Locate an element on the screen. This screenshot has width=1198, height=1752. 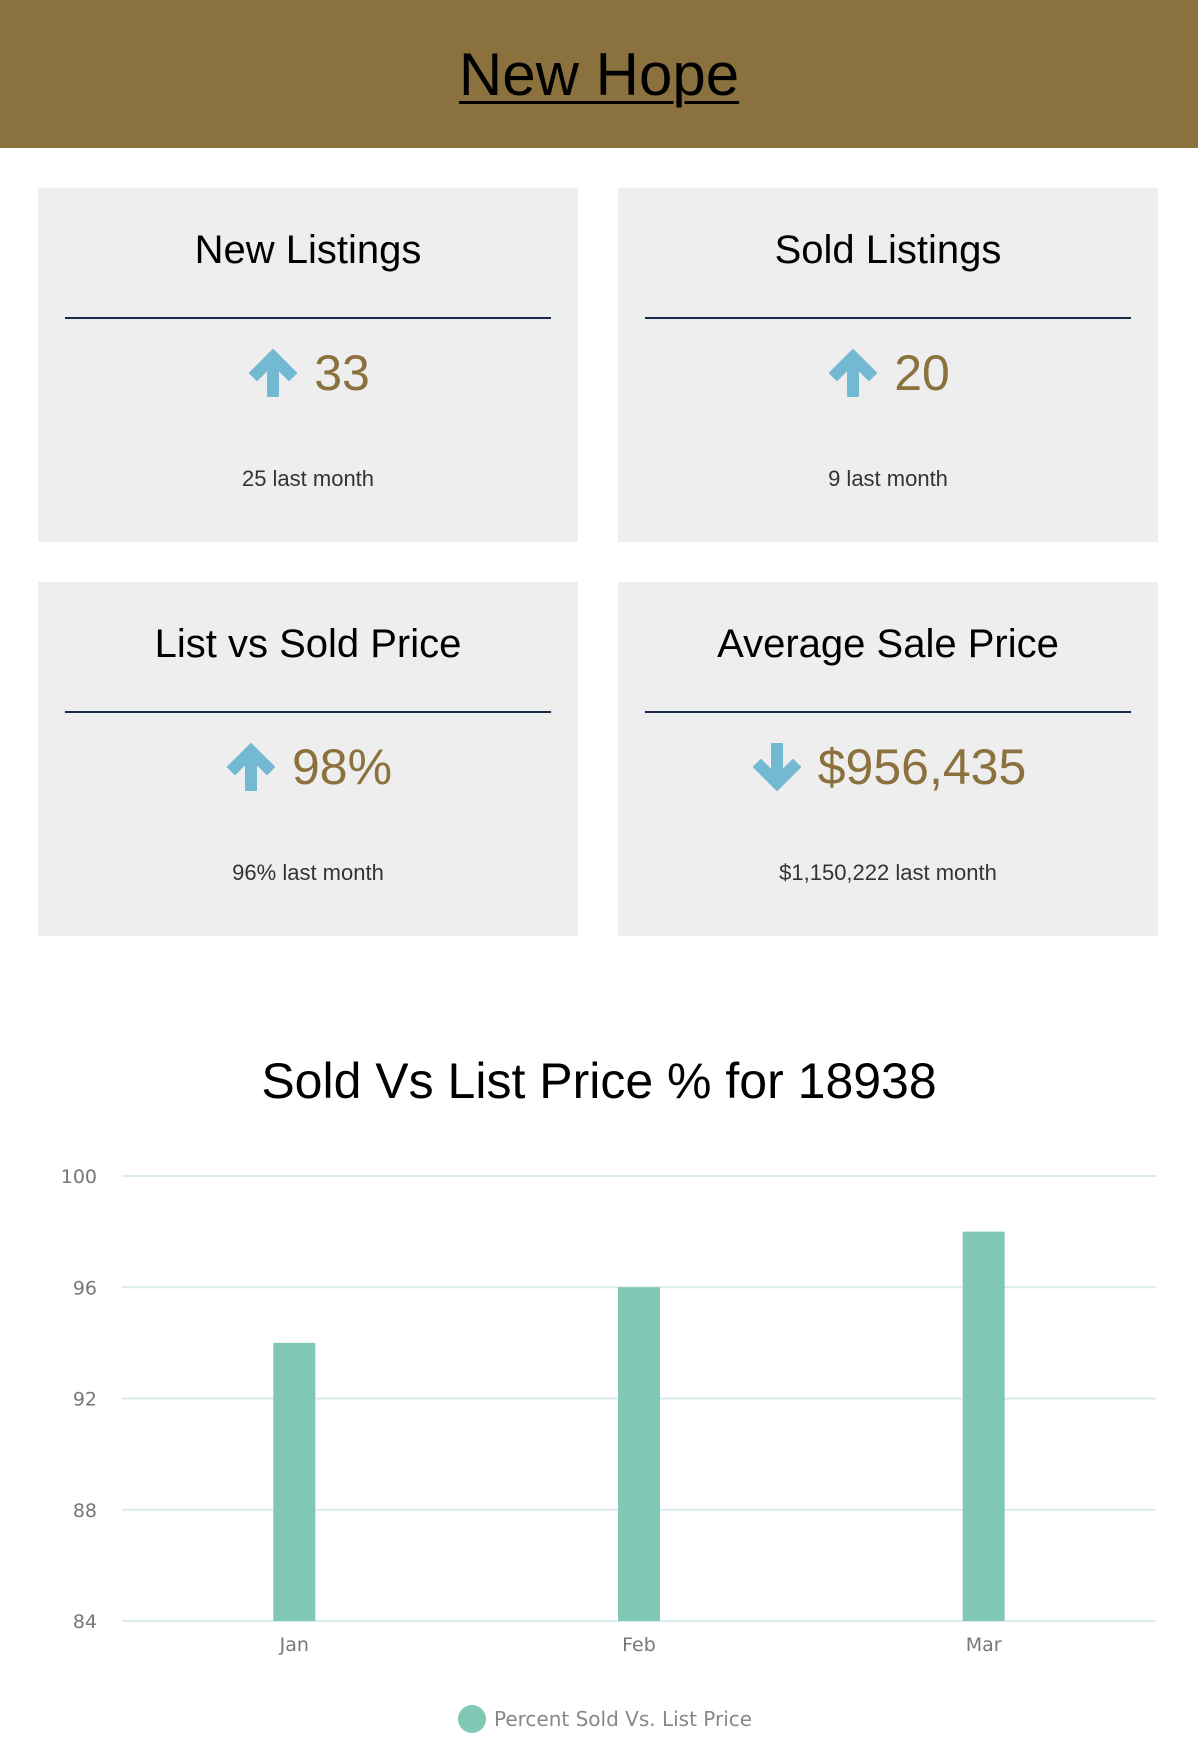
x-tick-label: Mar is located at coordinates (984, 1645).